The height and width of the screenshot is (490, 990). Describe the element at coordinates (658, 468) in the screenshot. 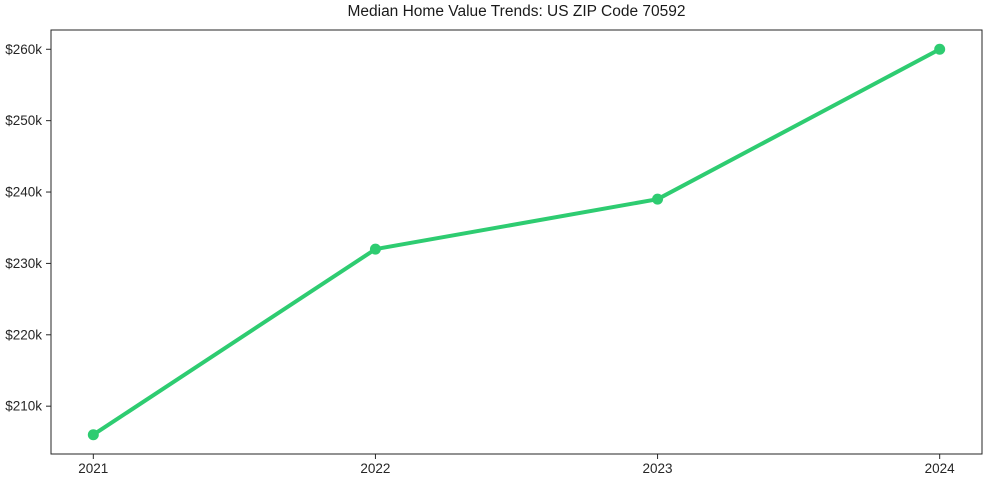

I see `x-tick-label: 2023` at that location.